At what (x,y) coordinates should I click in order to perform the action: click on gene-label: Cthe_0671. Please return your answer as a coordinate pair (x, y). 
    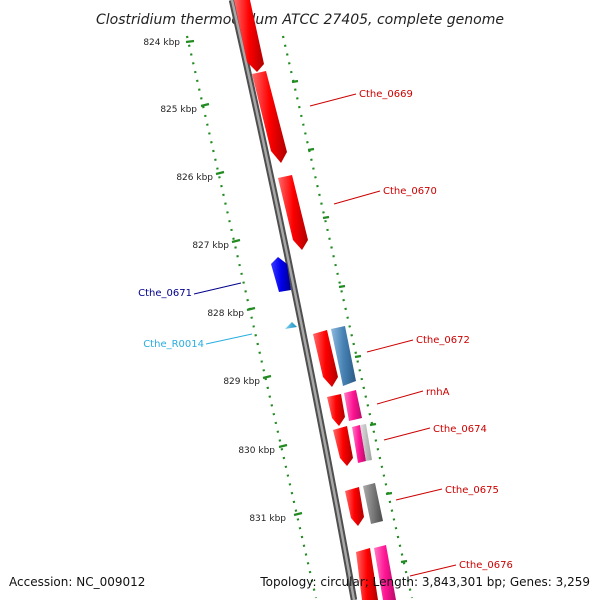
    Looking at the image, I should click on (165, 293).